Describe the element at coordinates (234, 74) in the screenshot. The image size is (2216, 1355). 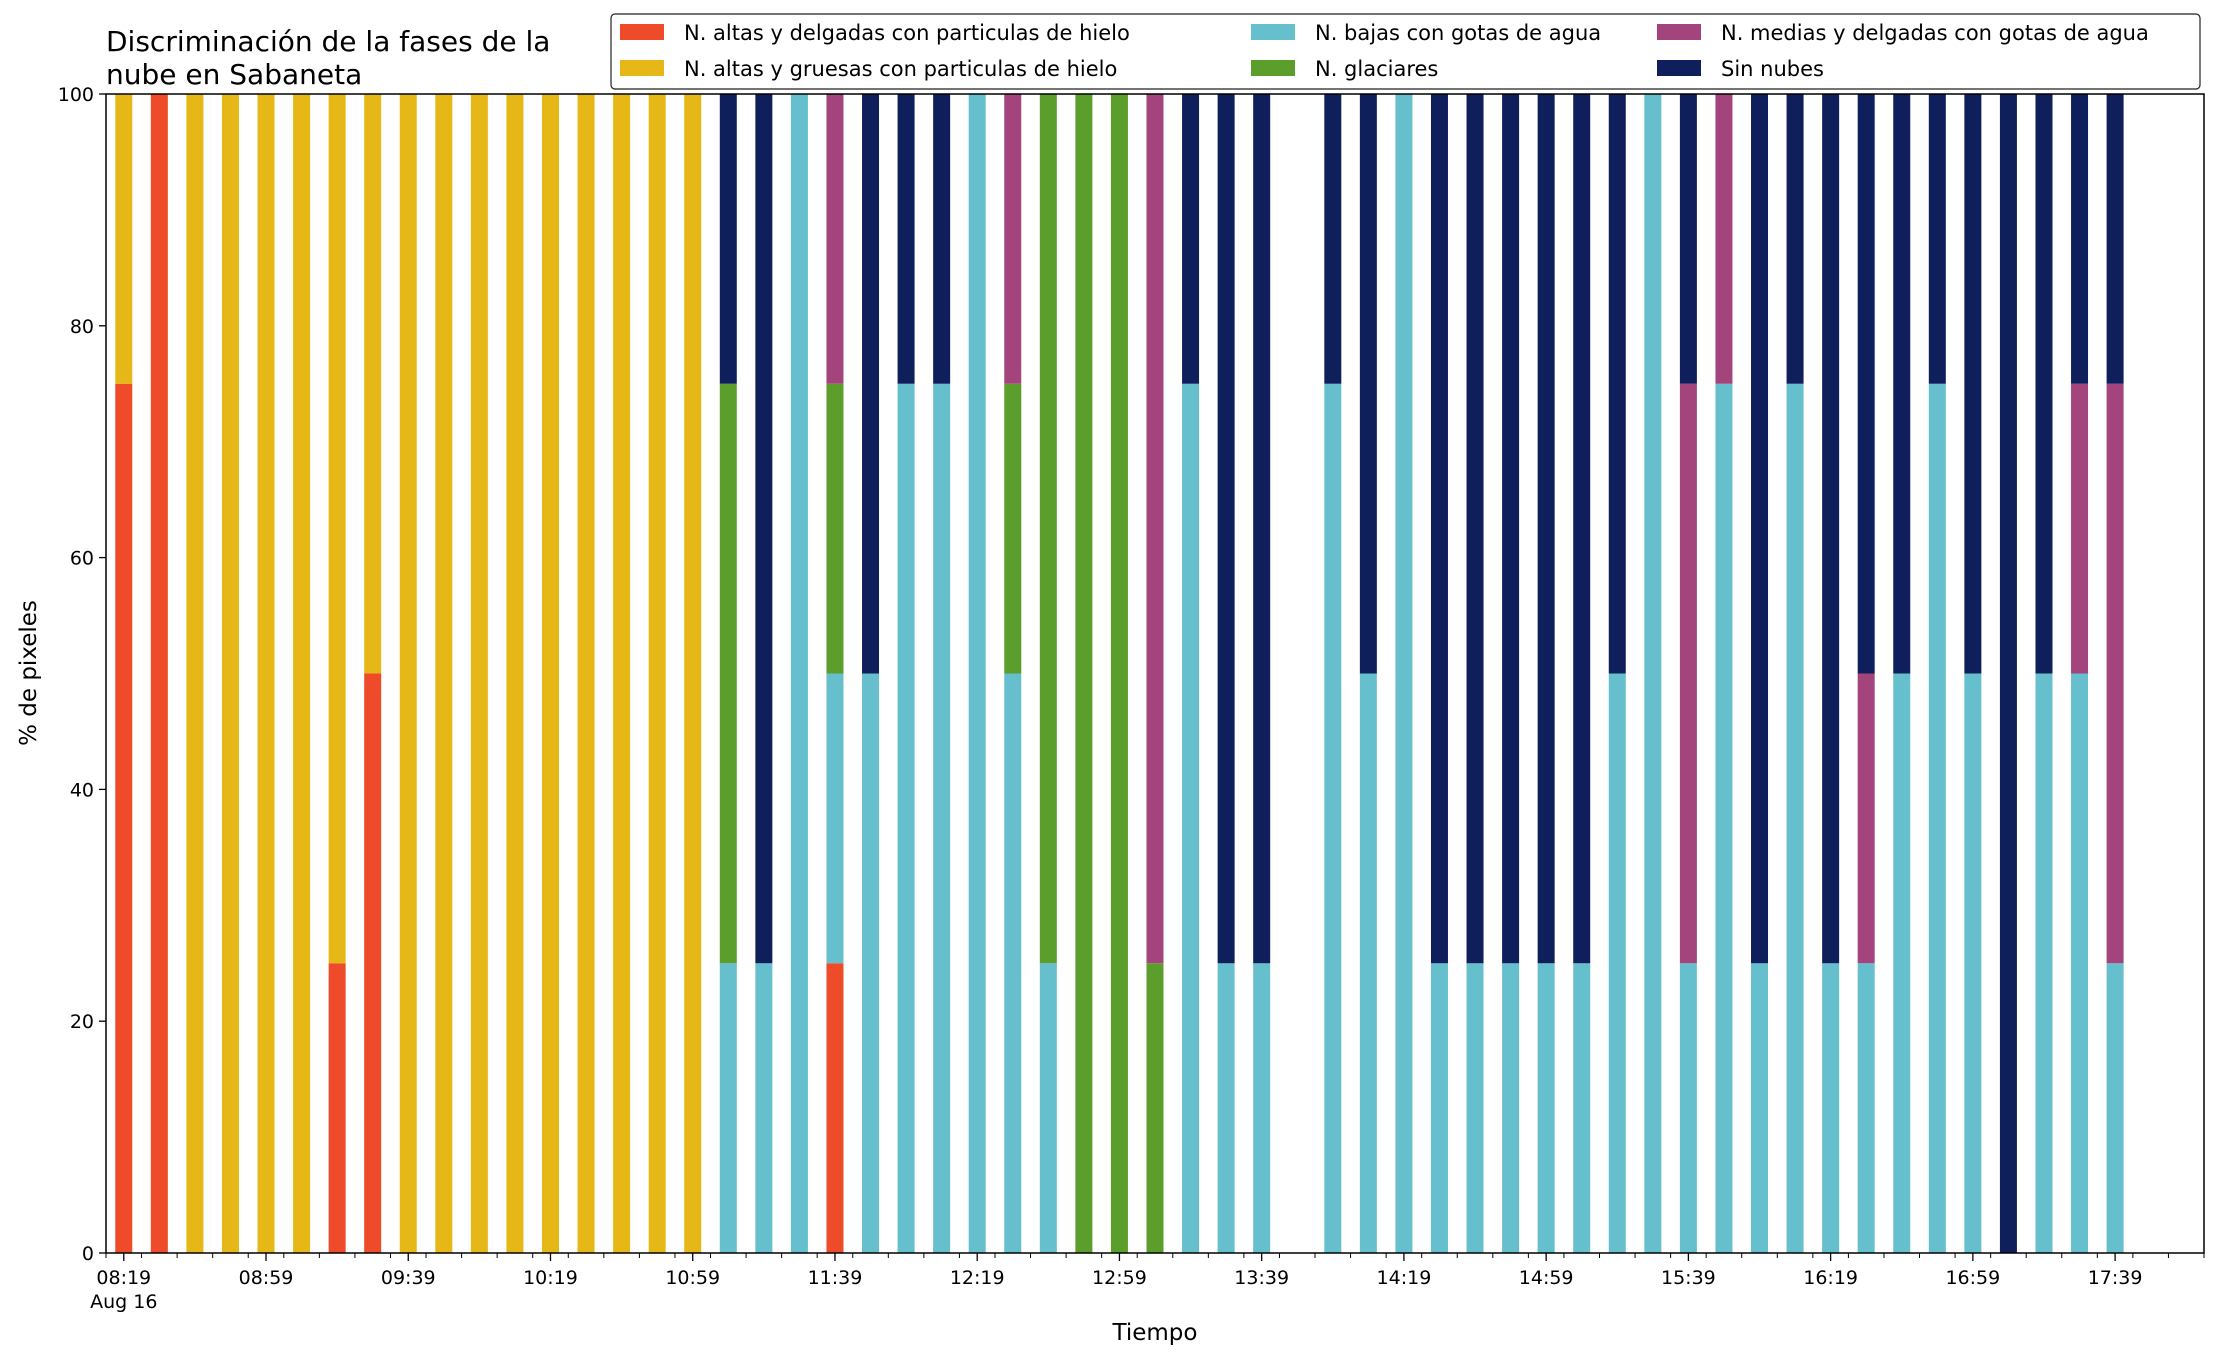
I see `chart-title-line-2: nube en Sabaneta` at that location.